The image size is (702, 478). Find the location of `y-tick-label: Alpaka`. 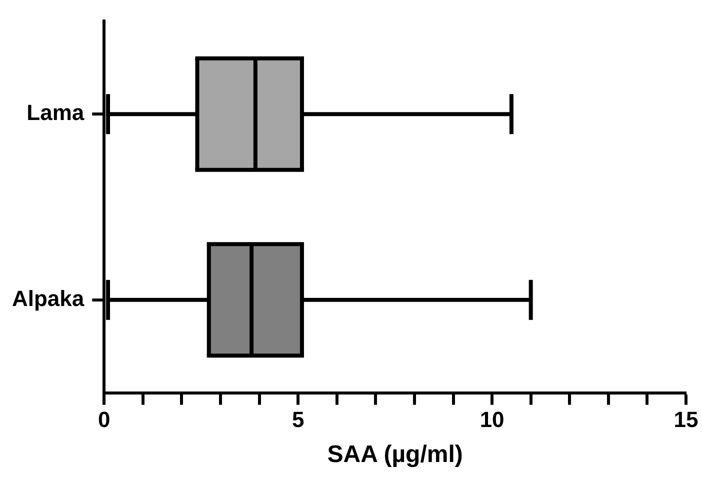

y-tick-label: Alpaka is located at coordinates (48, 298).